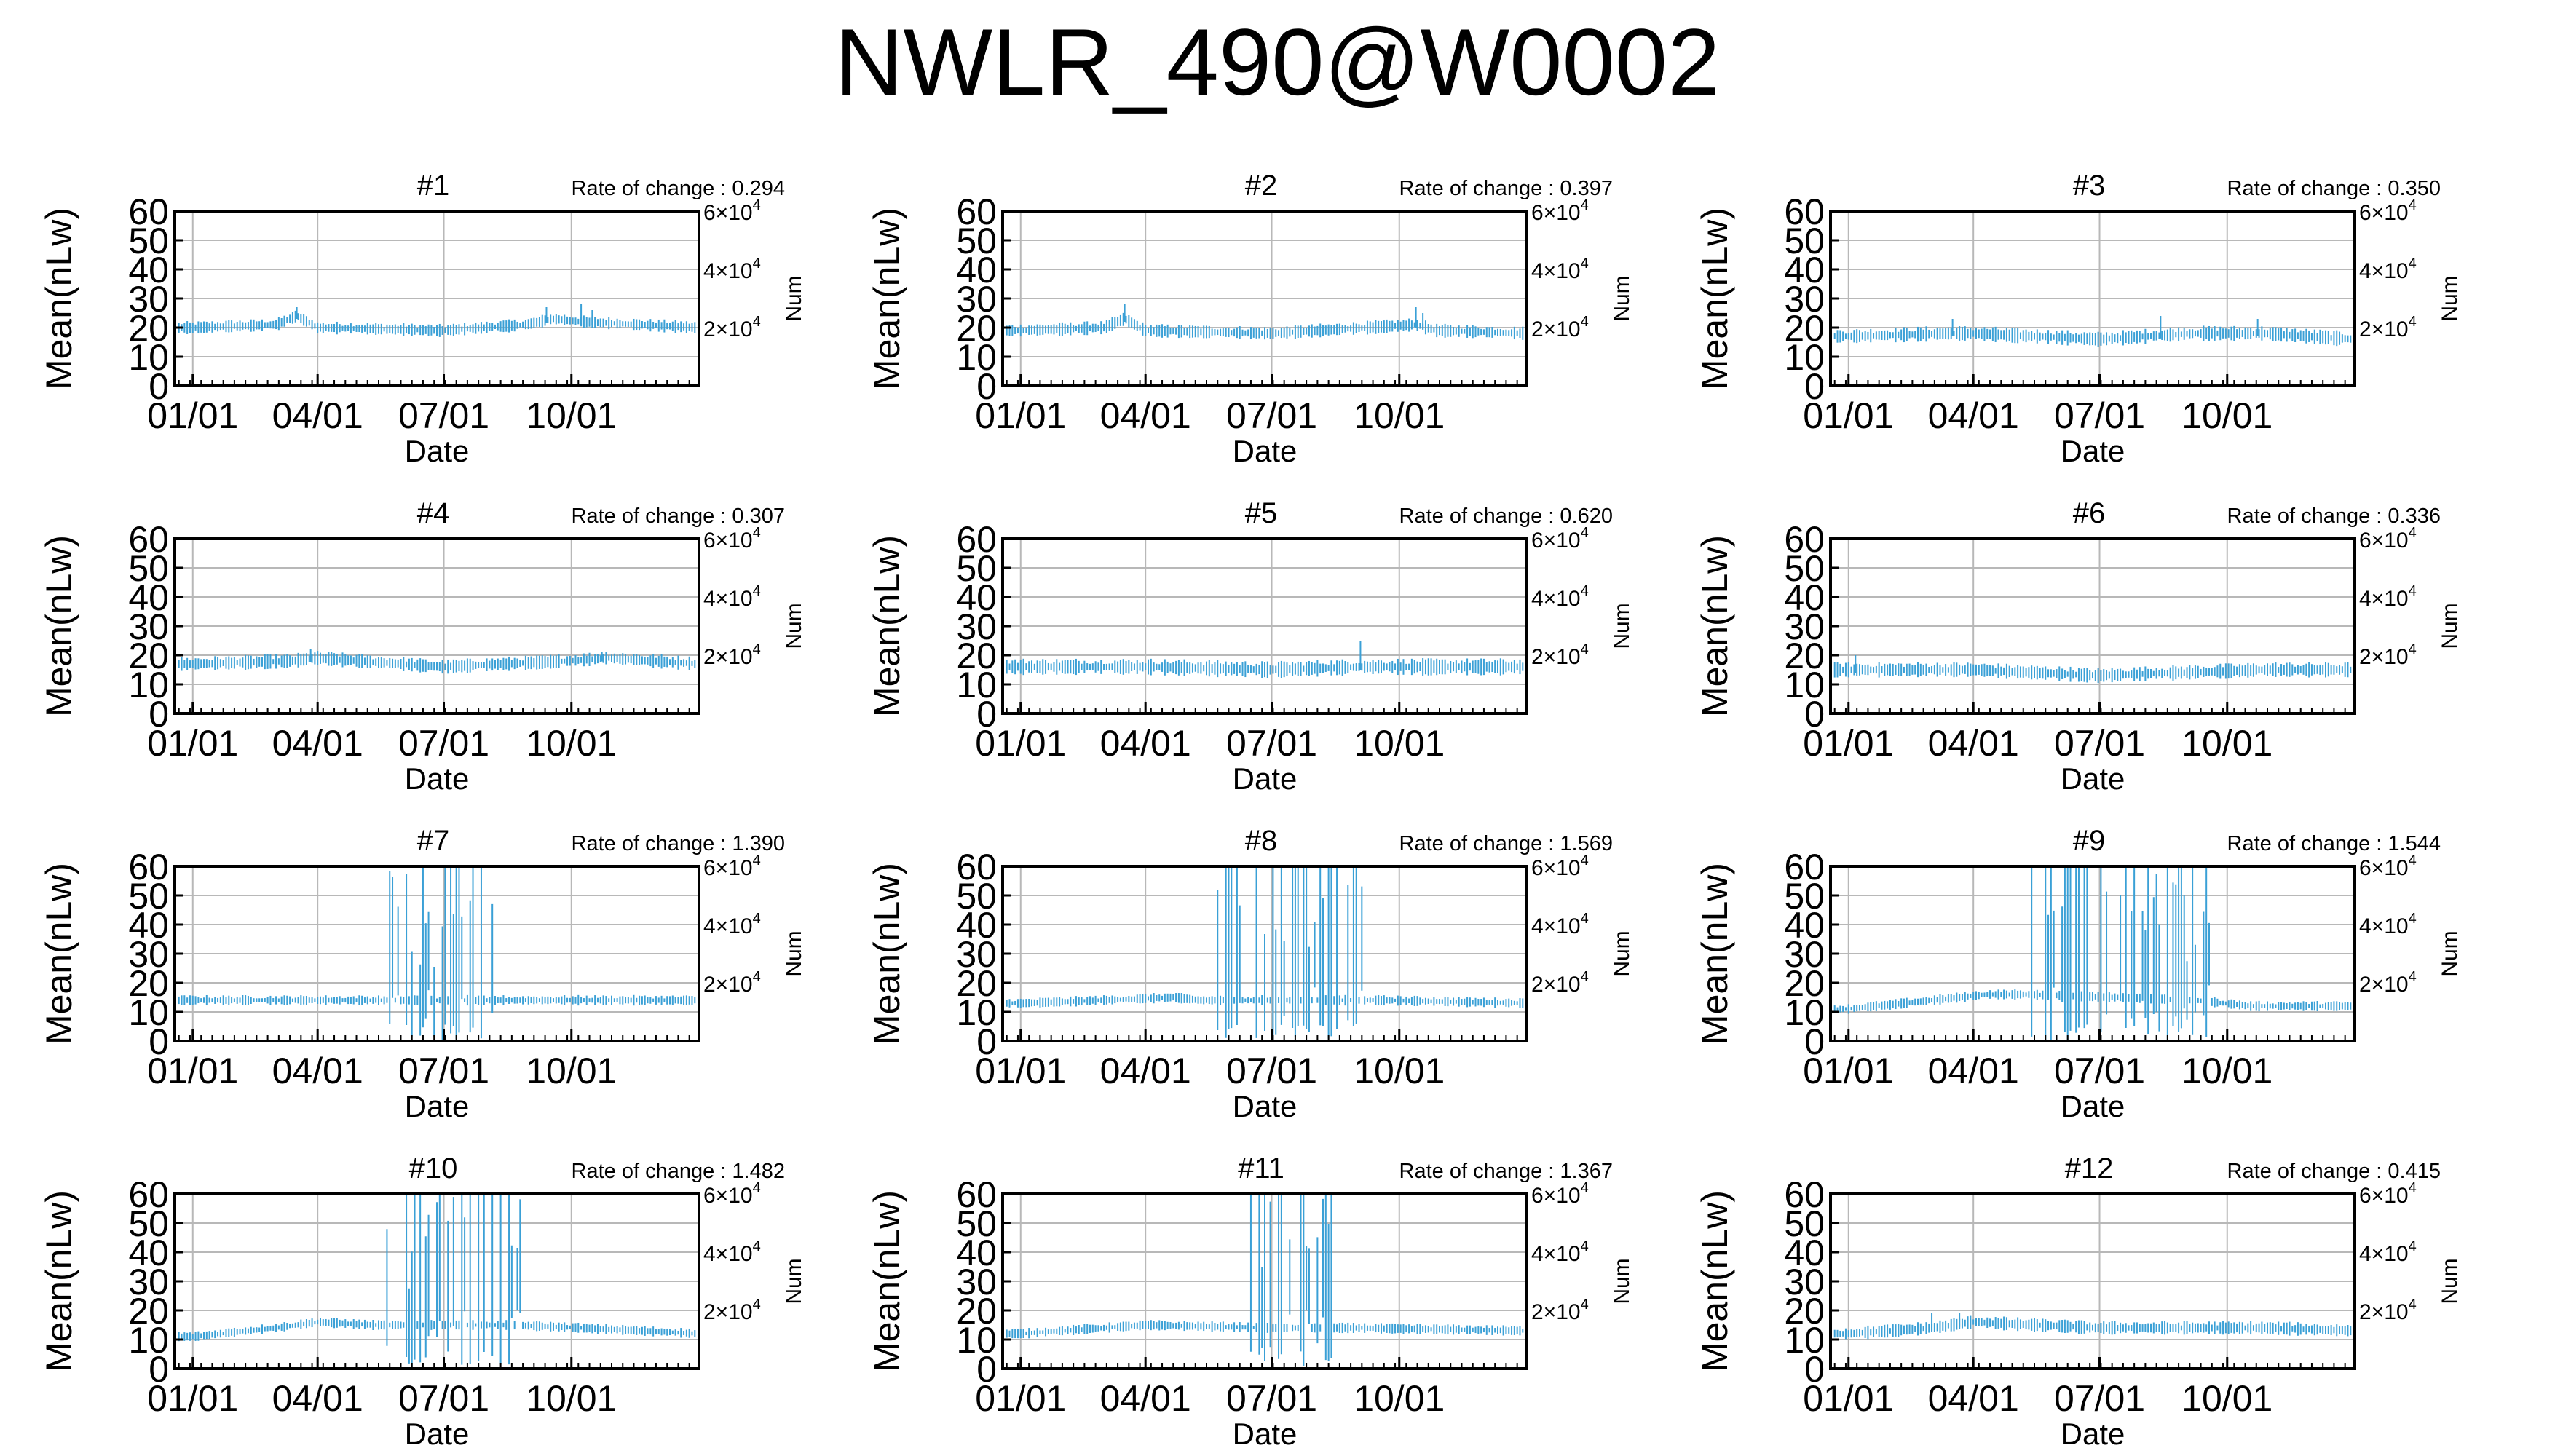 This screenshot has height=1456, width=2555. Describe the element at coordinates (1506, 516) in the screenshot. I see `rate-of-change: Rate of change : 0.620` at that location.